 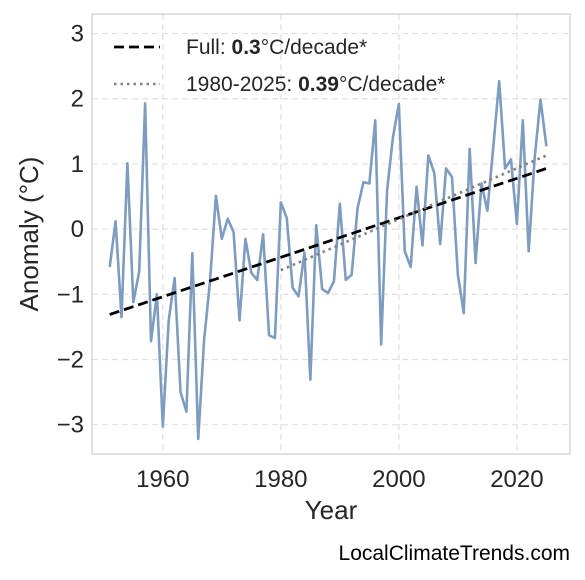 I want to click on trend-1980-2025-line, so click(x=413, y=213).